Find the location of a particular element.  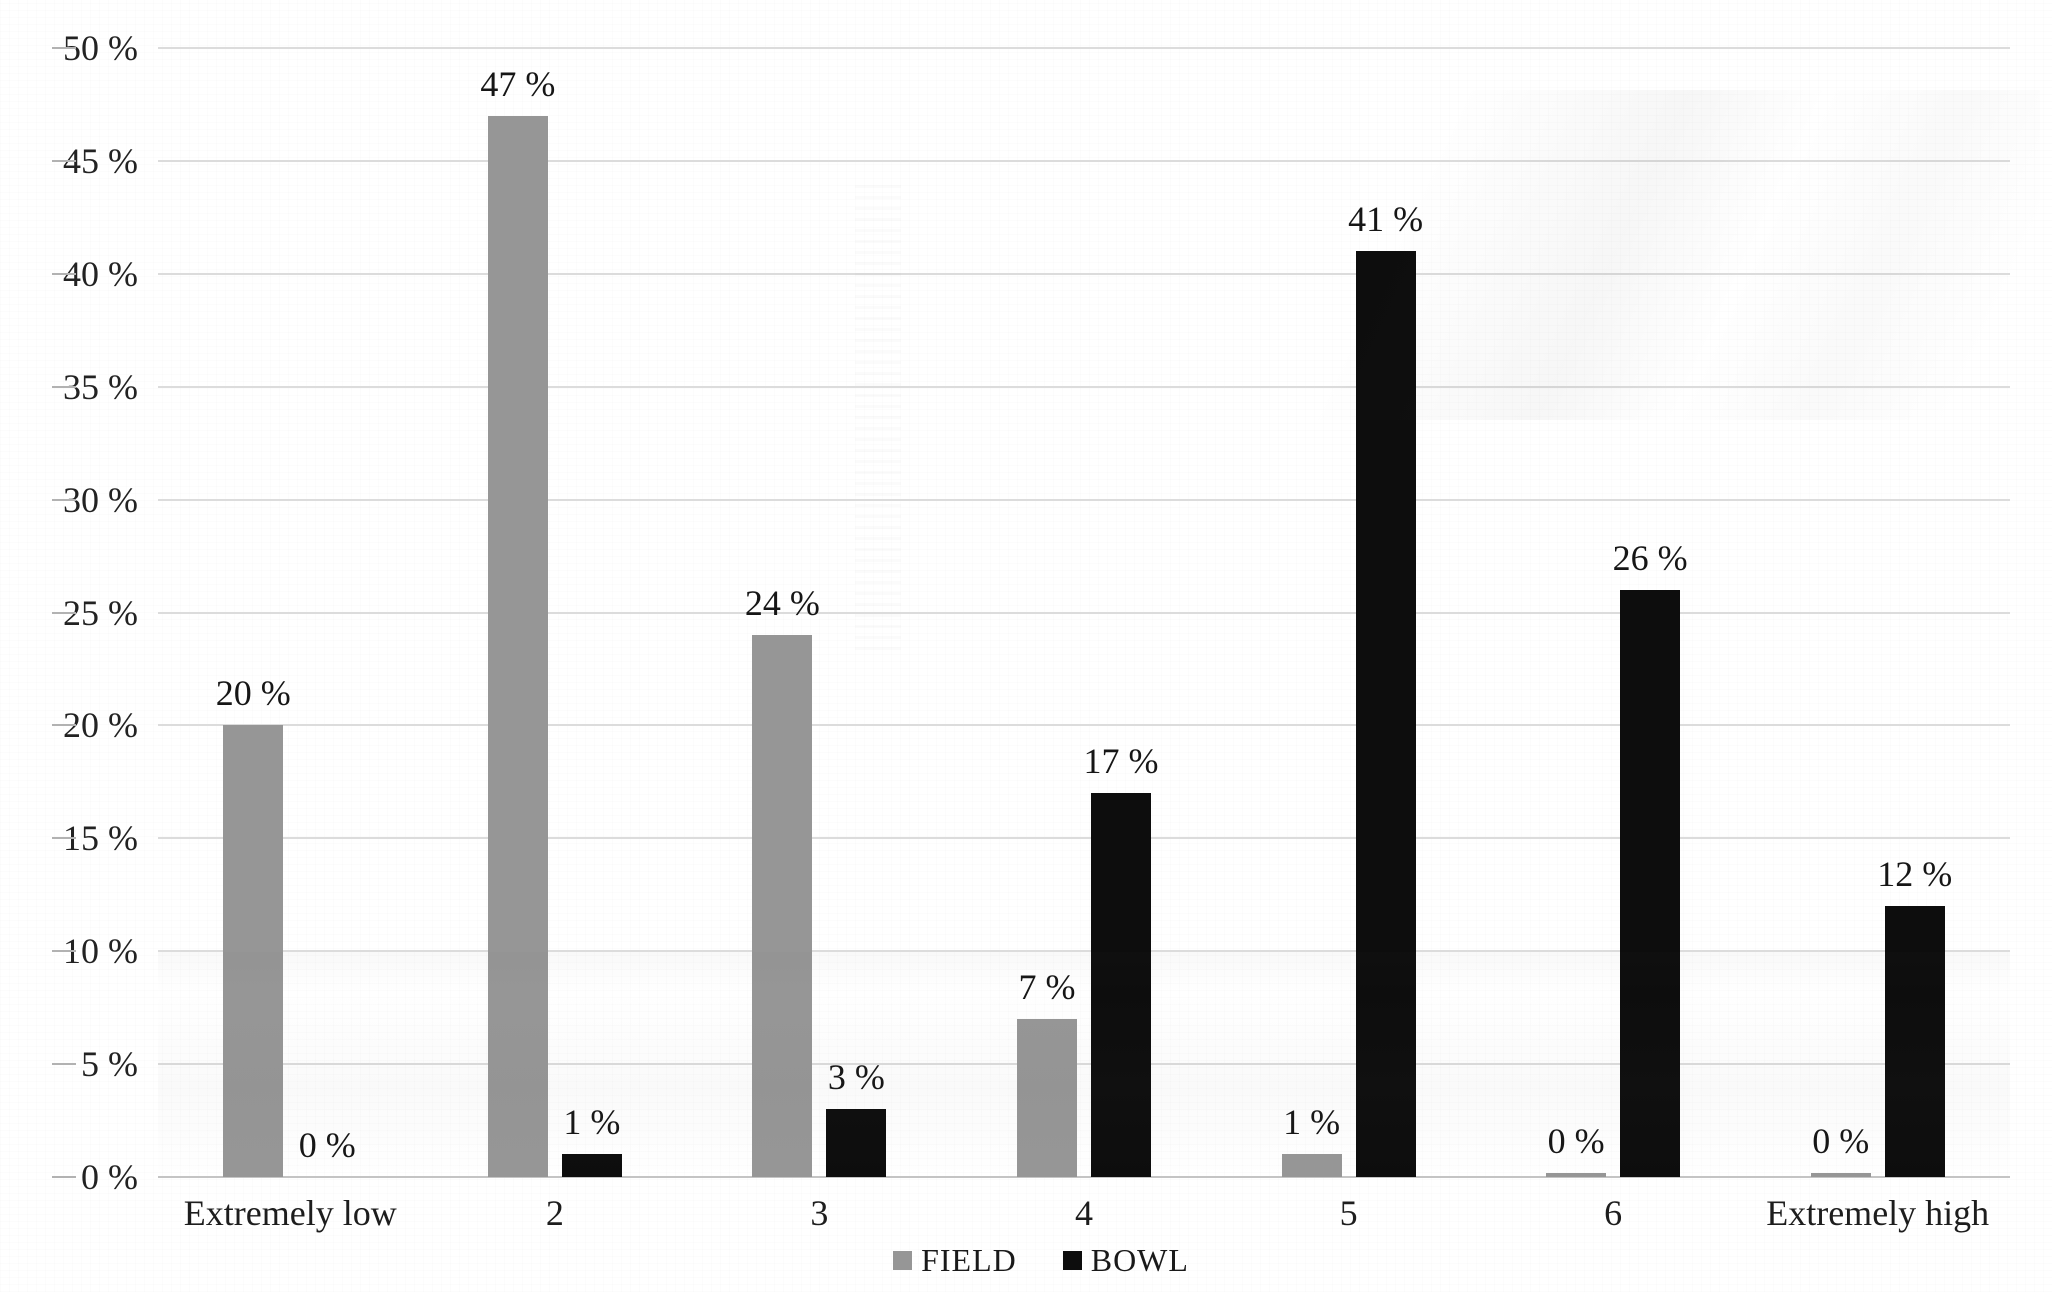

field-swatch-icon is located at coordinates (903, 1260).